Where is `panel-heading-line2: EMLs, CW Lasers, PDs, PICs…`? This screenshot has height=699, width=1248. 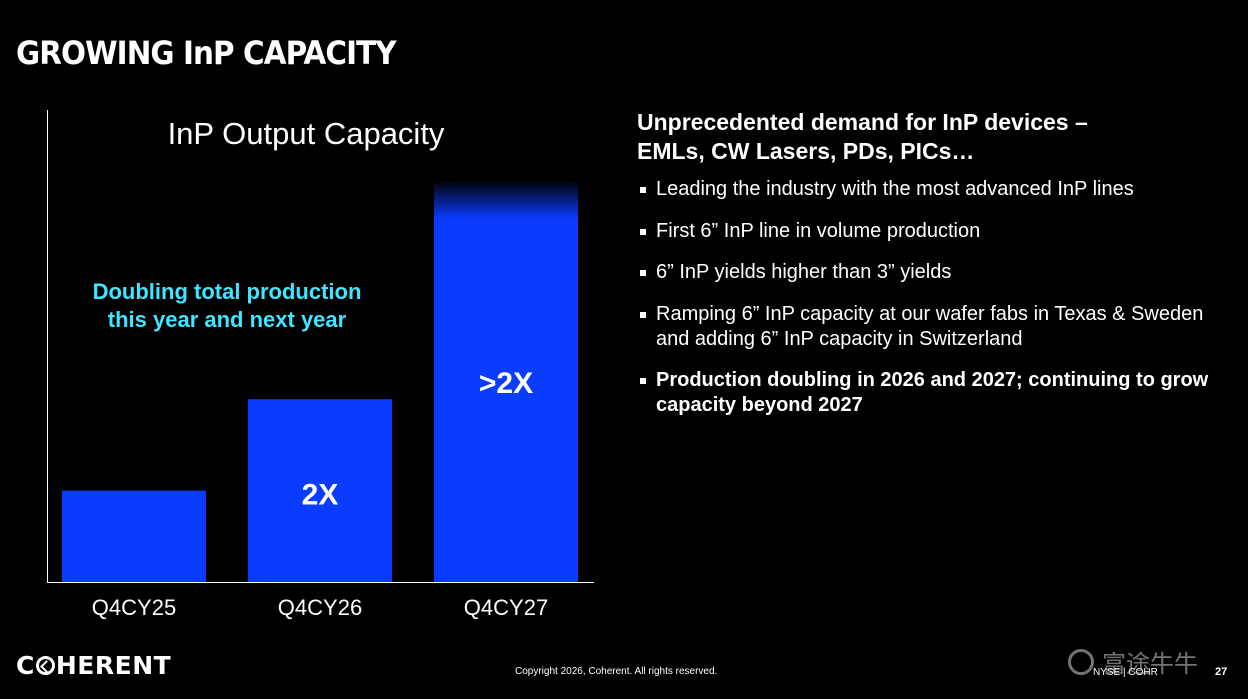 panel-heading-line2: EMLs, CW Lasers, PDs, PICs… is located at coordinates (806, 151).